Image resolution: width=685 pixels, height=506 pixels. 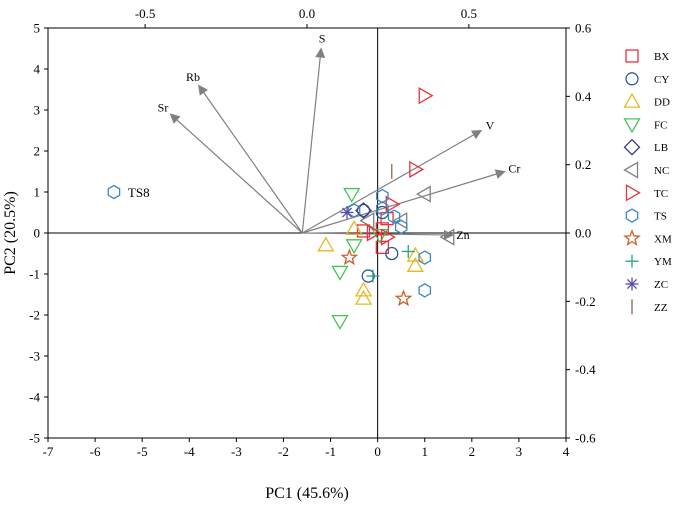 I want to click on y-tick-label: 5, so click(x=37, y=28).